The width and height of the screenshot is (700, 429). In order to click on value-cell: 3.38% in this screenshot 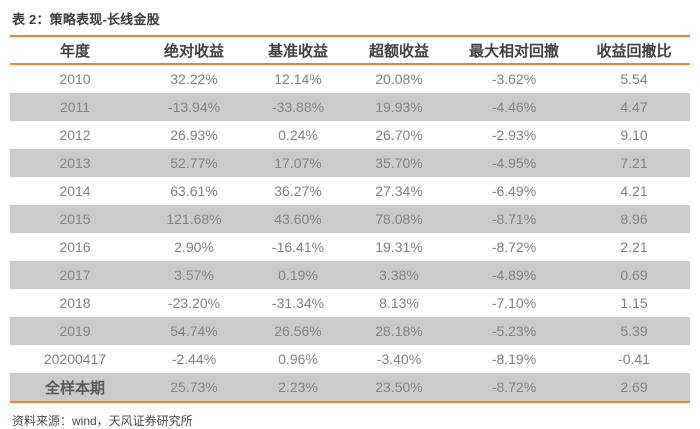, I will do `click(399, 275)`.